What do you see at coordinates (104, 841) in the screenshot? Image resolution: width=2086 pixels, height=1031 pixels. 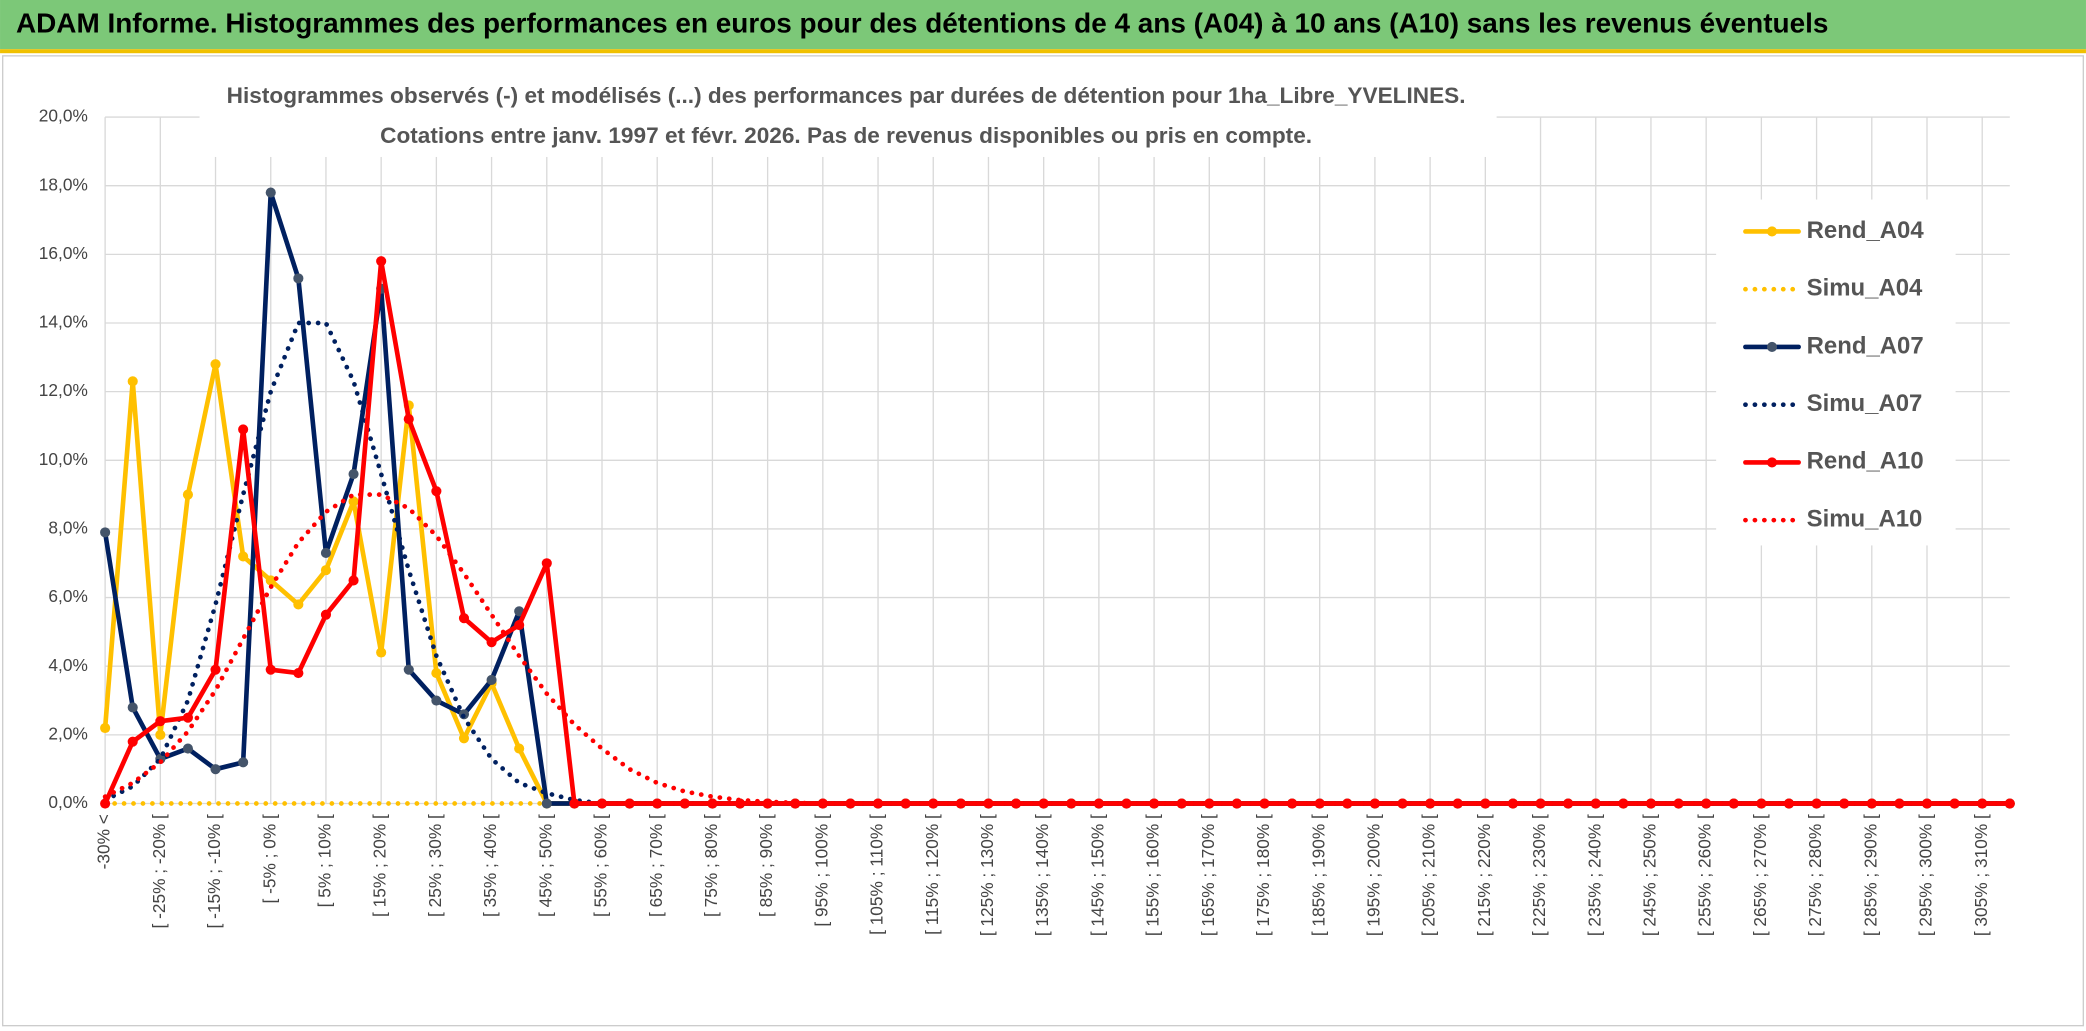 I see `x-tick-label: -30% <` at bounding box center [104, 841].